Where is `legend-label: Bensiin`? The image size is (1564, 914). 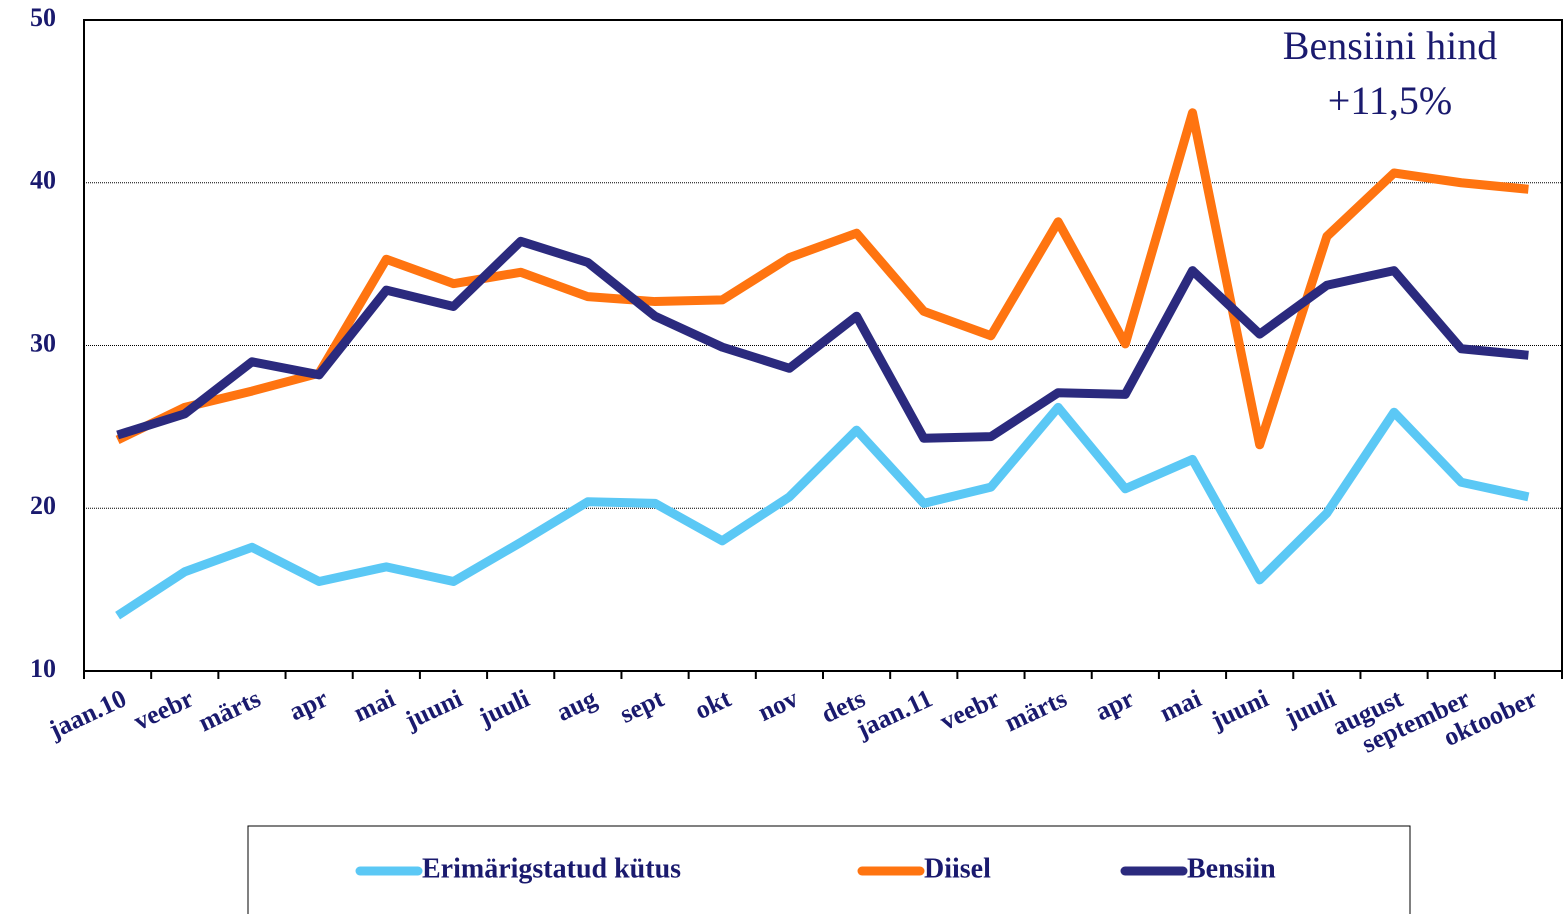 legend-label: Bensiin is located at coordinates (1231, 868).